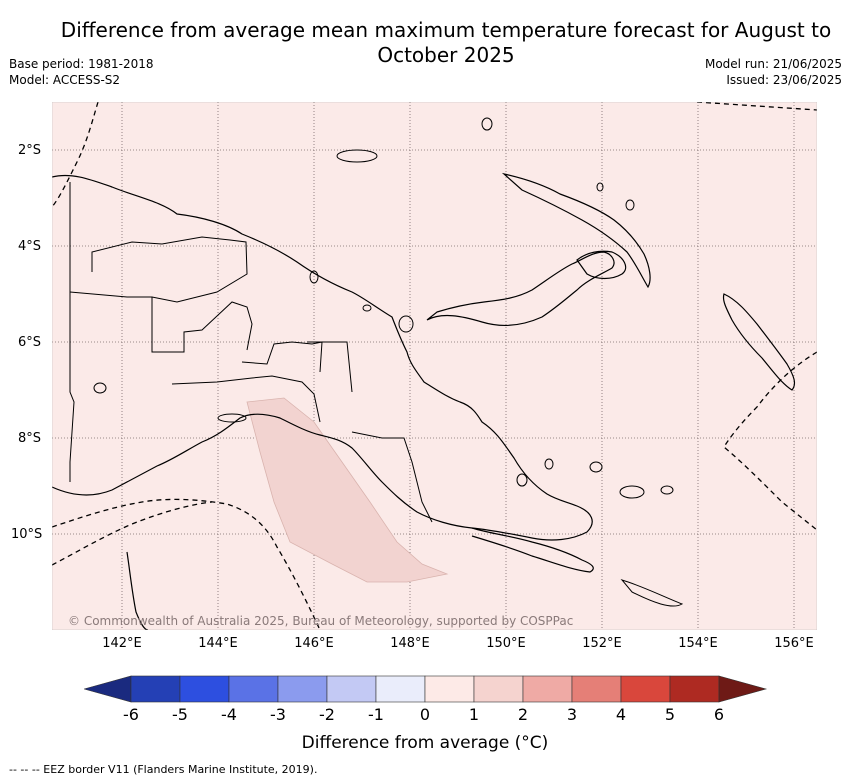  I want to click on international-border, so click(72, 332).